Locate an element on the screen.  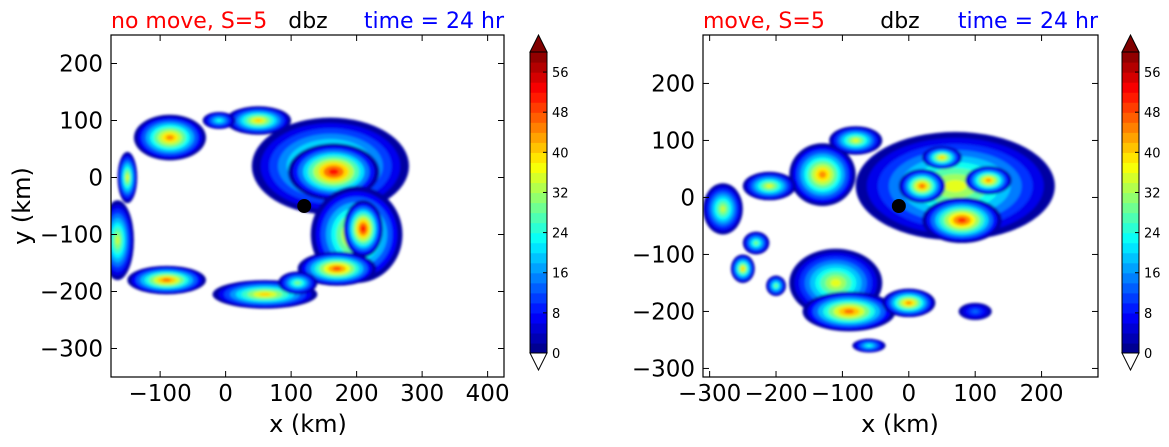
colorbar-extend-min is located at coordinates (1130, 362).